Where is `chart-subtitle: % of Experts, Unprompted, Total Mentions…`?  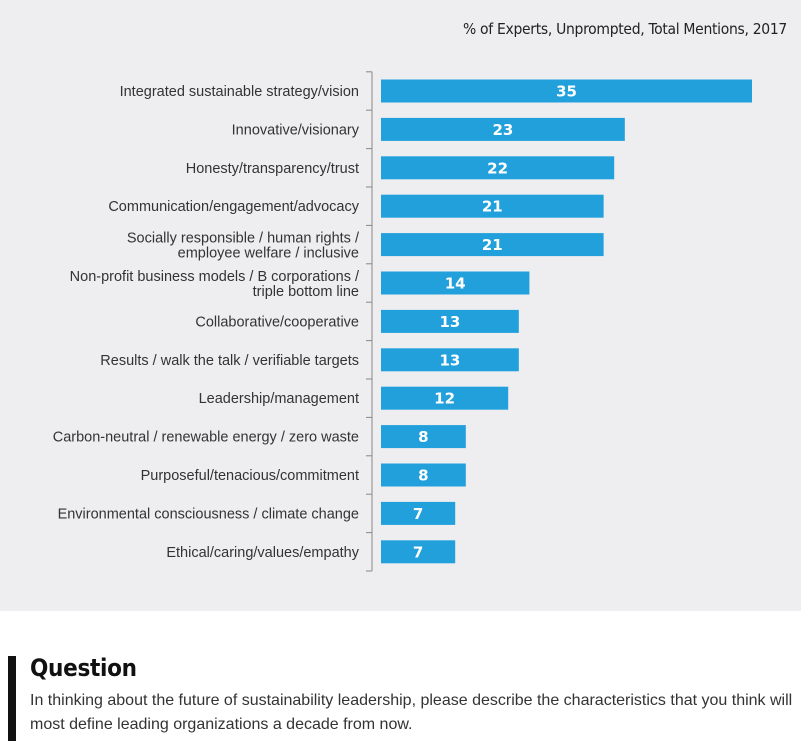
chart-subtitle: % of Experts, Unprompted, Total Mentions… is located at coordinates (624, 29).